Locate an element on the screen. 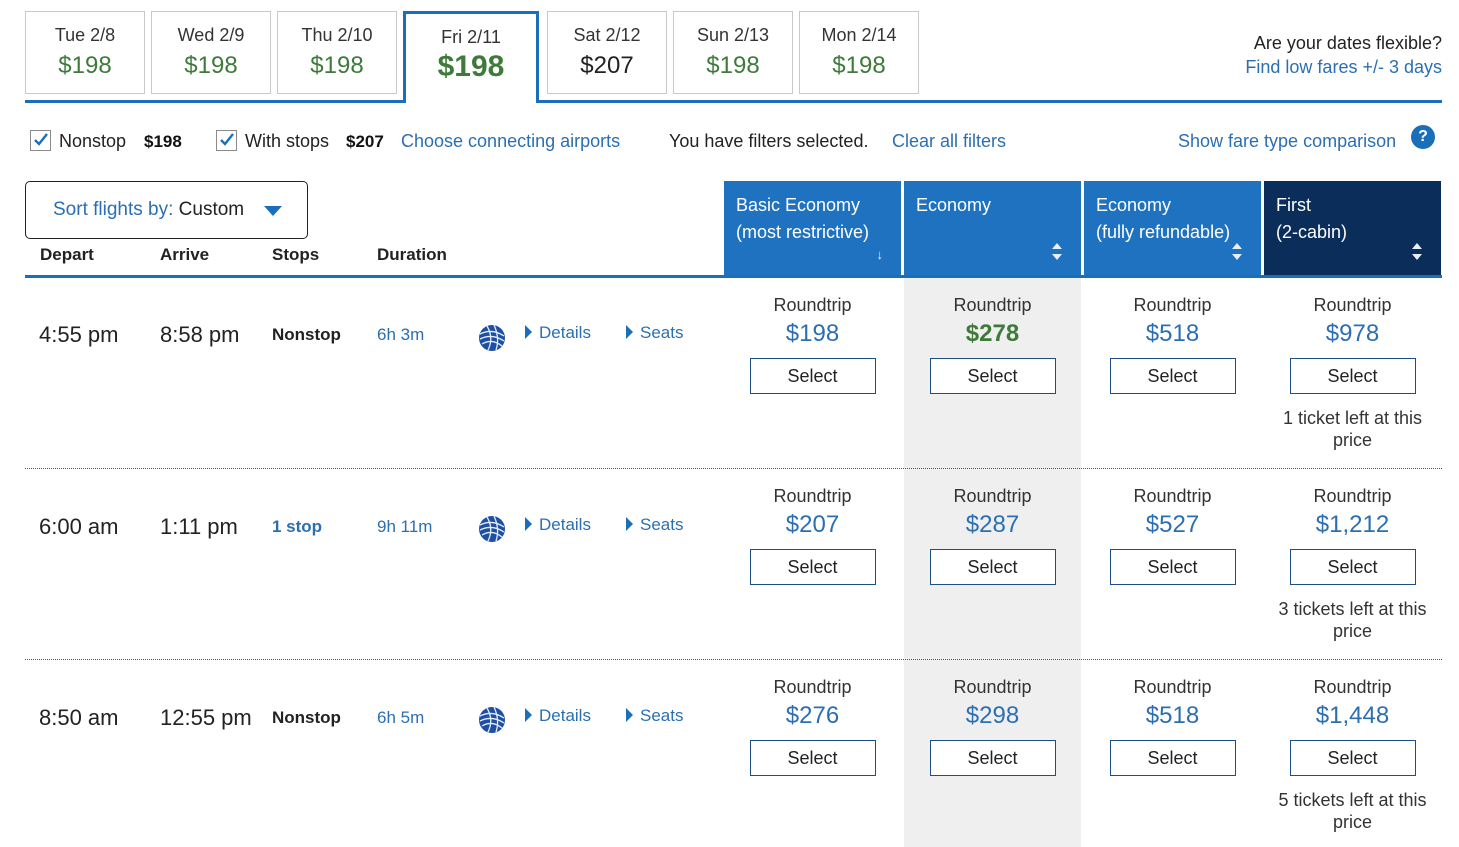 The height and width of the screenshot is (847, 1459). sort-value: Custom is located at coordinates (211, 209).